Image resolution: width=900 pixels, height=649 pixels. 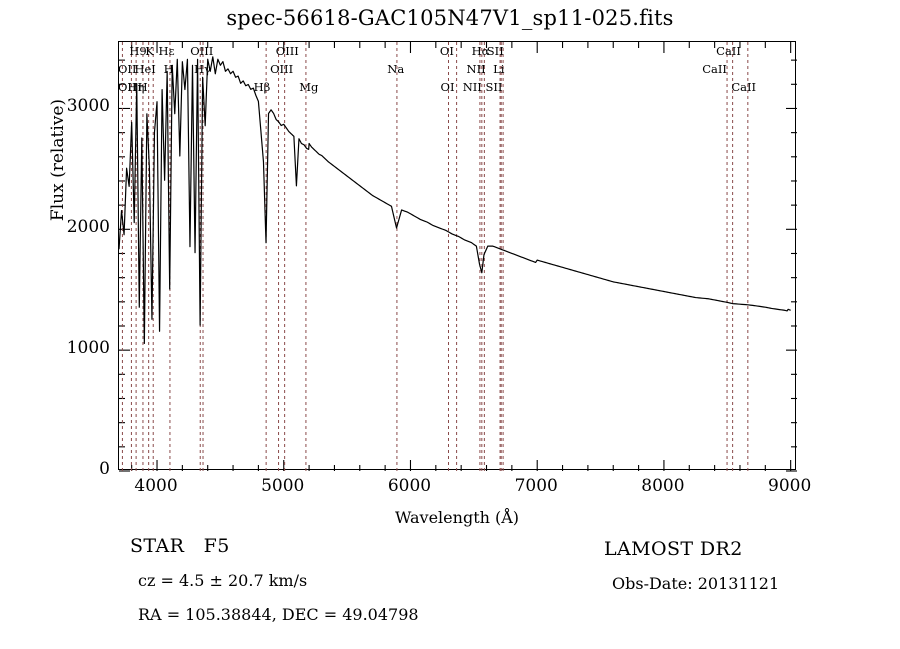 What do you see at coordinates (309, 87) in the screenshot?
I see `line-label-Mg-5175: Mg` at bounding box center [309, 87].